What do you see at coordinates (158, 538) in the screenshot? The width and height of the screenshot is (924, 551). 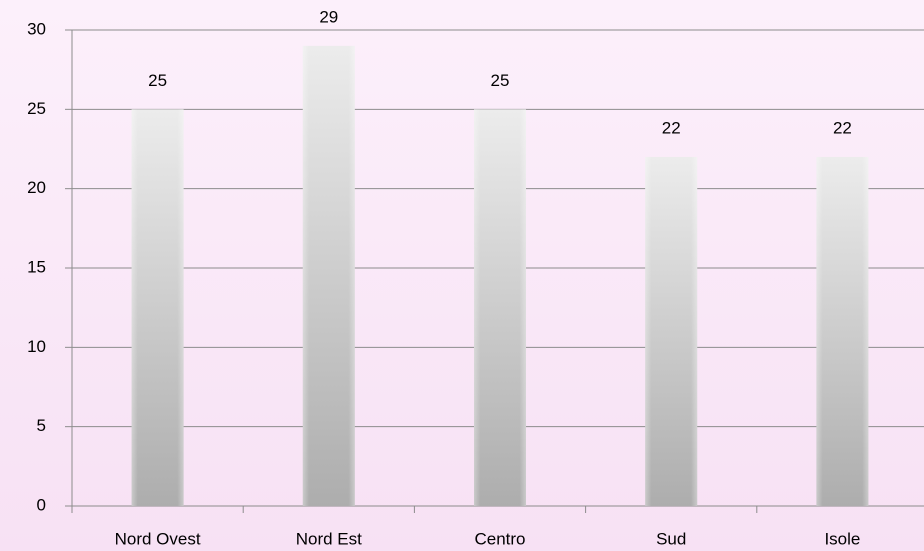 I see `x-tick-label: Nord Ovest` at bounding box center [158, 538].